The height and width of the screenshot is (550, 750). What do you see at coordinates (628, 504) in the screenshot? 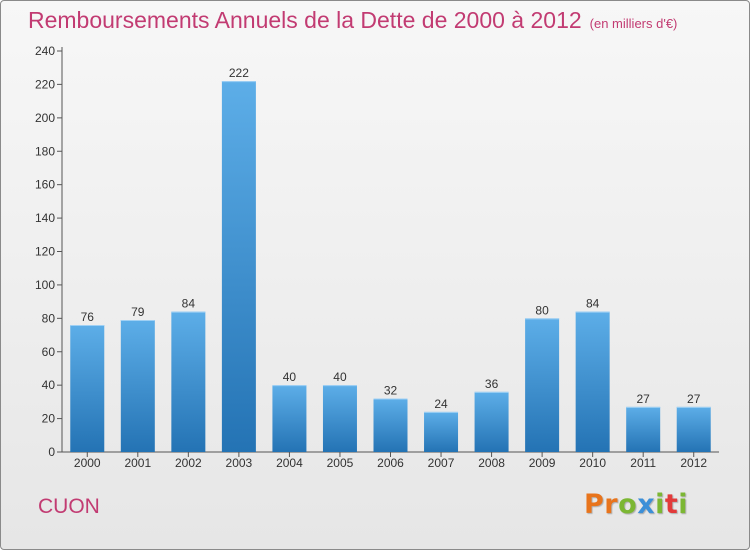
I see `logo-letter: o` at bounding box center [628, 504].